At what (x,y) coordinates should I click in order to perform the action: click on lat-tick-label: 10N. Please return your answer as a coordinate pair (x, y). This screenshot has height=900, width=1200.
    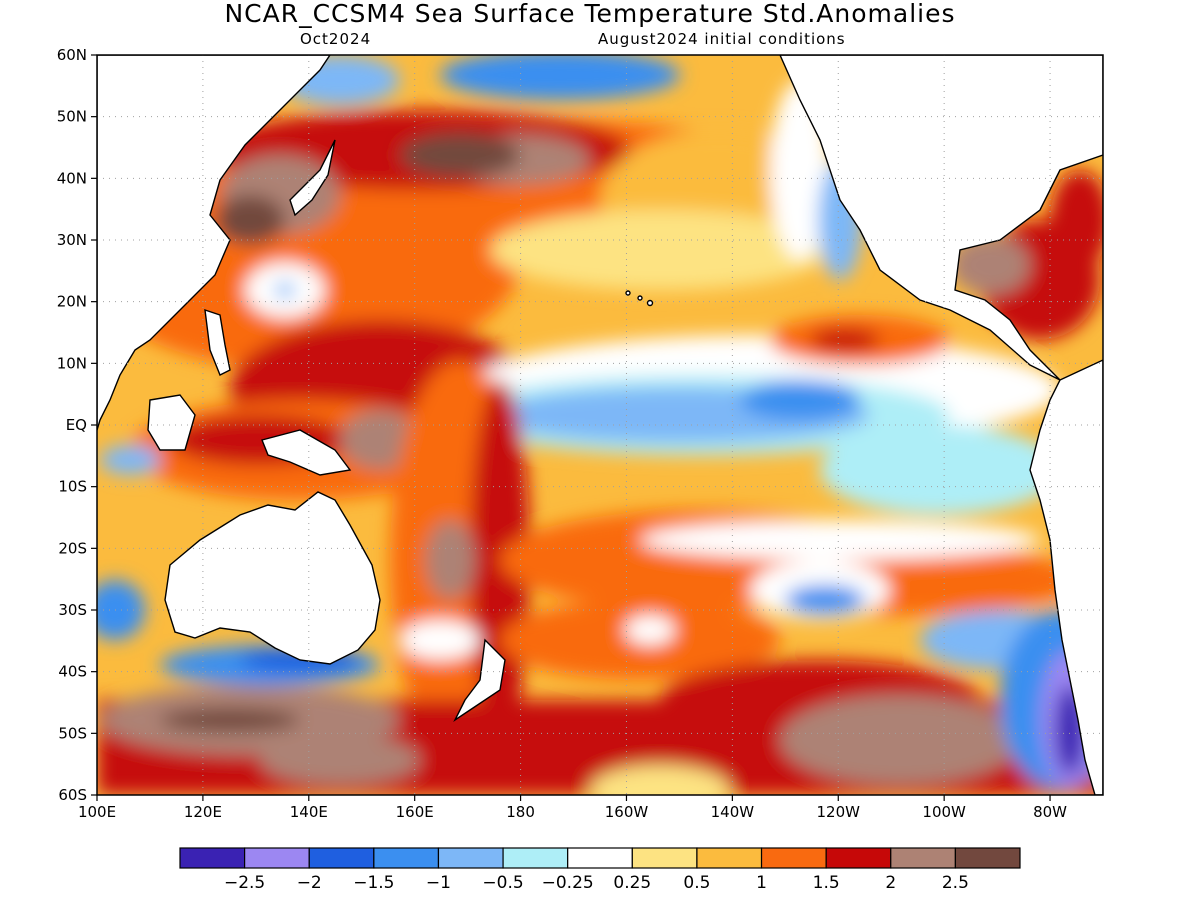
    Looking at the image, I should click on (72, 363).